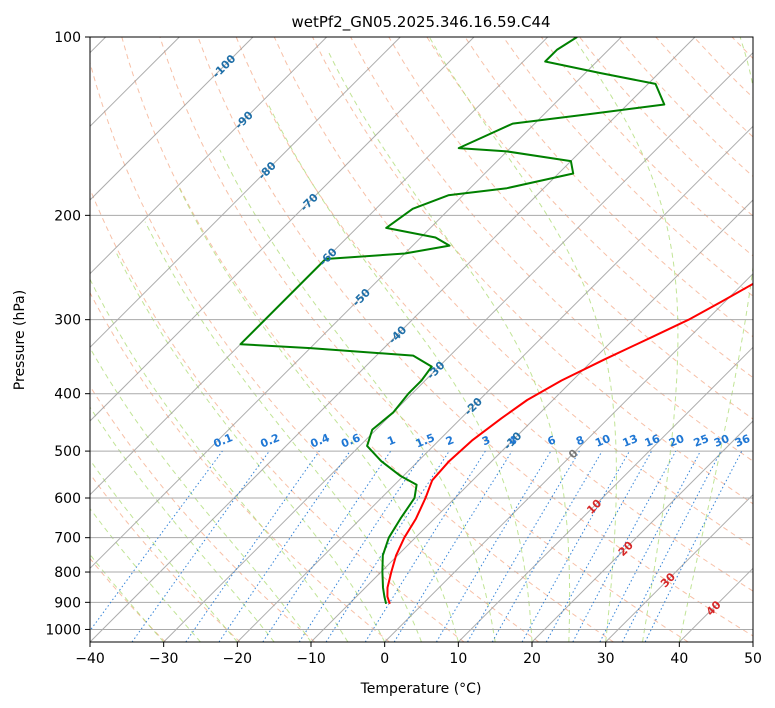 This screenshot has width=775, height=708. What do you see at coordinates (67, 452) in the screenshot?
I see `y-tick-label: 500` at bounding box center [67, 452].